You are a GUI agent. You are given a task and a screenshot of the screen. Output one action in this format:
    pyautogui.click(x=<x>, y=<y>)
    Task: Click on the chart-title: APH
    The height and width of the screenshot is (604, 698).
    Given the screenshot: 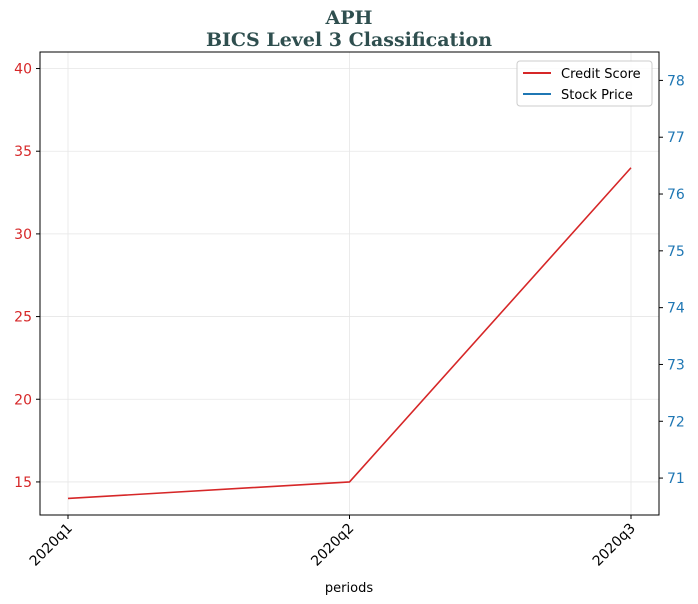 What is the action you would take?
    pyautogui.click(x=349, y=18)
    